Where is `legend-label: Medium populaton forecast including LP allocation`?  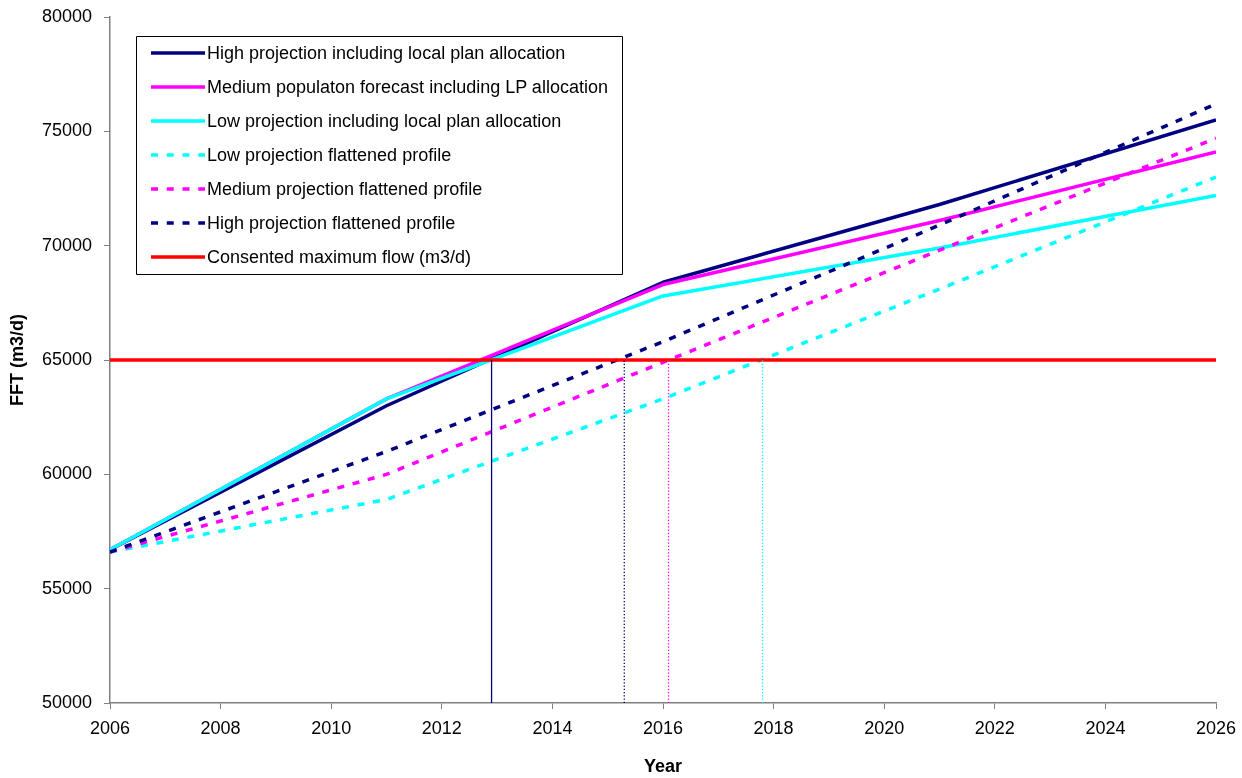
legend-label: Medium populaton forecast including LP allocation is located at coordinates (407, 86).